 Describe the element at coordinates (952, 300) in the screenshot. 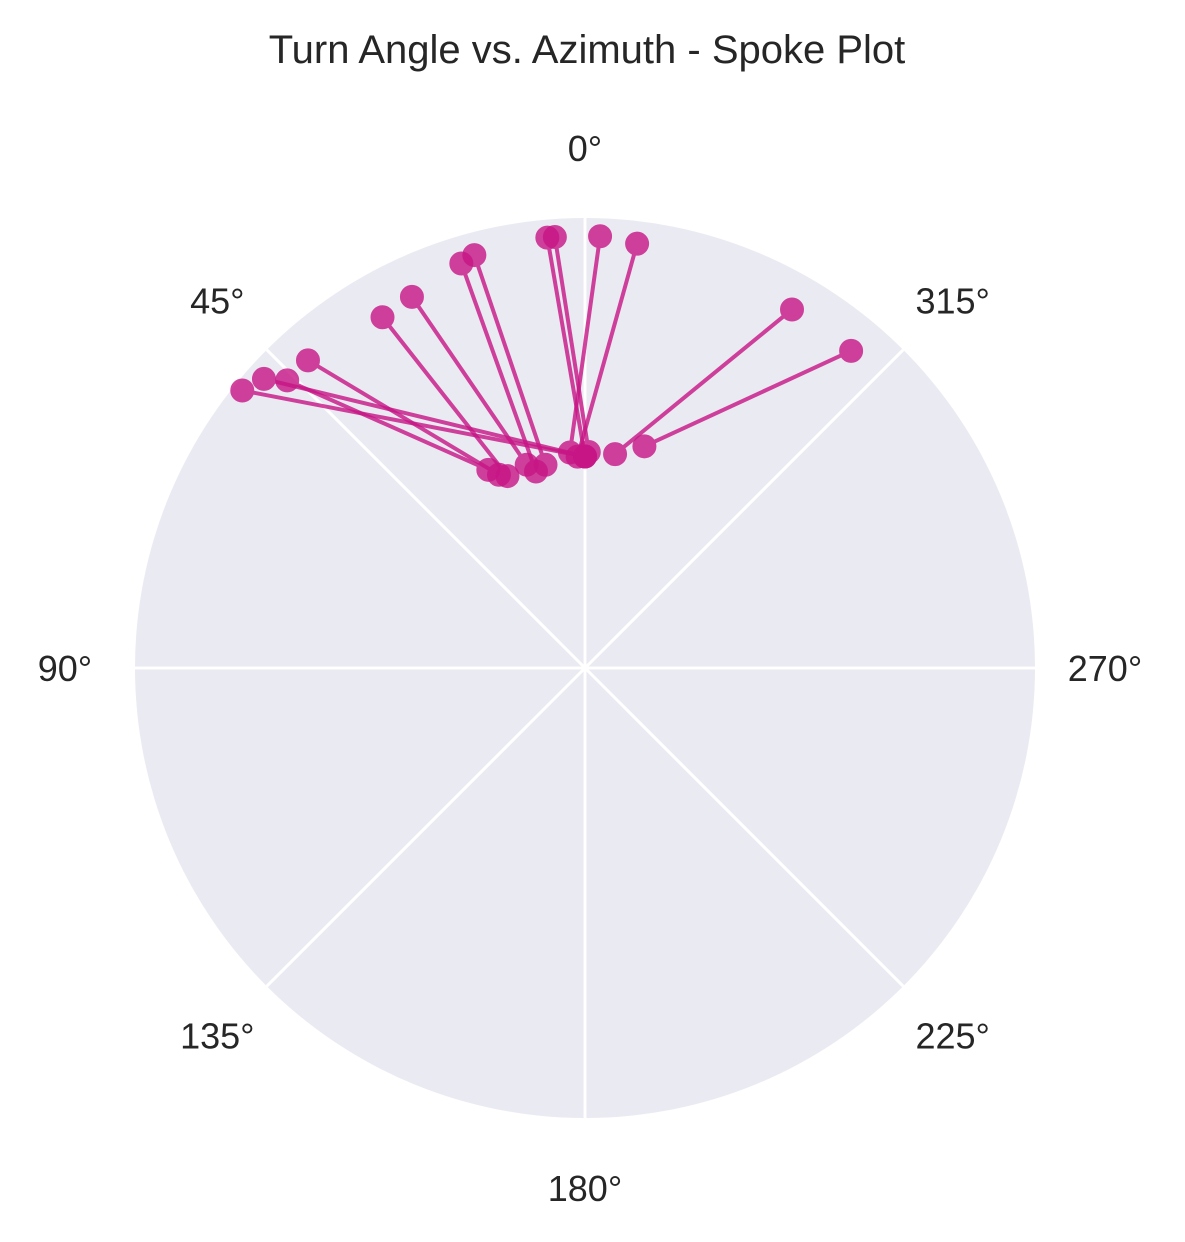

I see `theta-tick-label-315: 315°` at that location.